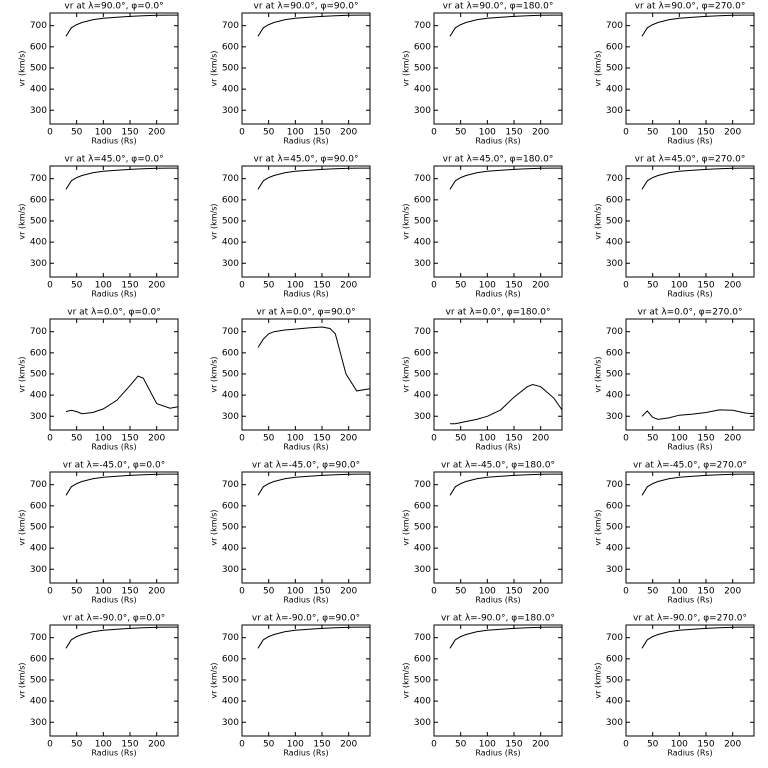 The width and height of the screenshot is (768, 768). What do you see at coordinates (498, 313) in the screenshot?
I see `chart-title: vr at λ=0.0°, φ=180.0°` at bounding box center [498, 313].